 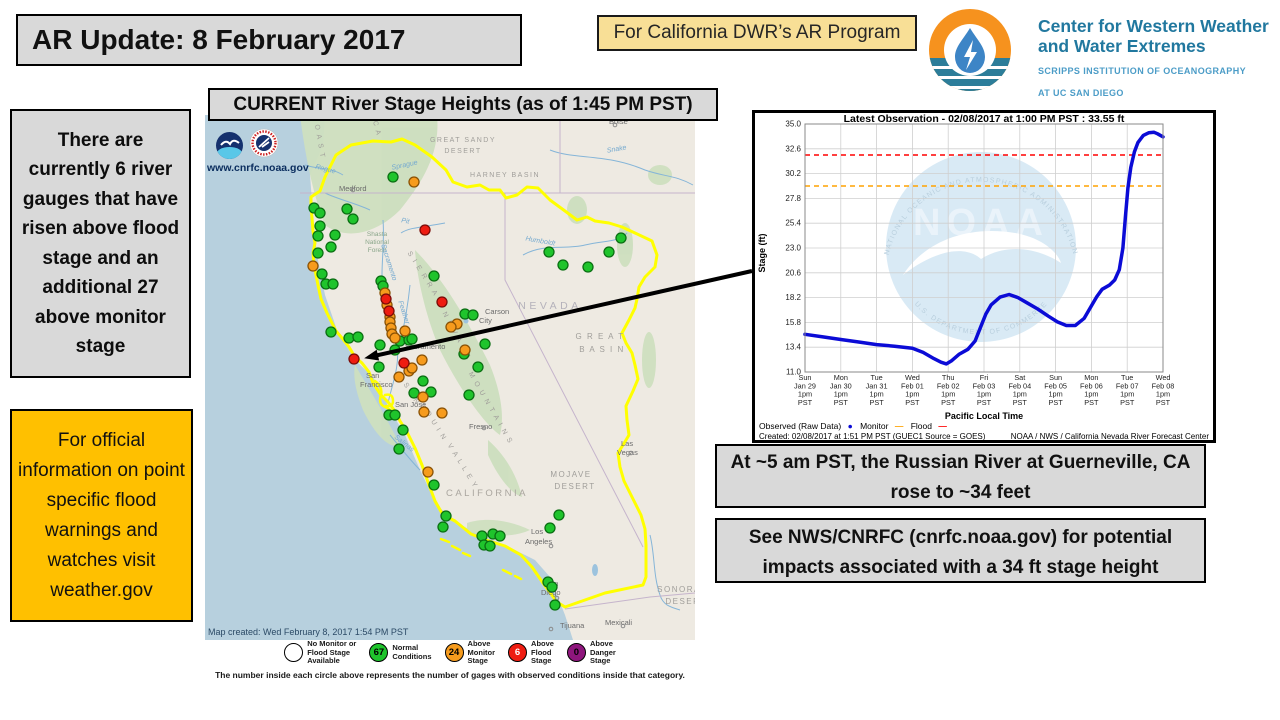 What do you see at coordinates (984, 416) in the screenshot?
I see `x-axis-label: Pacific Local Time` at bounding box center [984, 416].